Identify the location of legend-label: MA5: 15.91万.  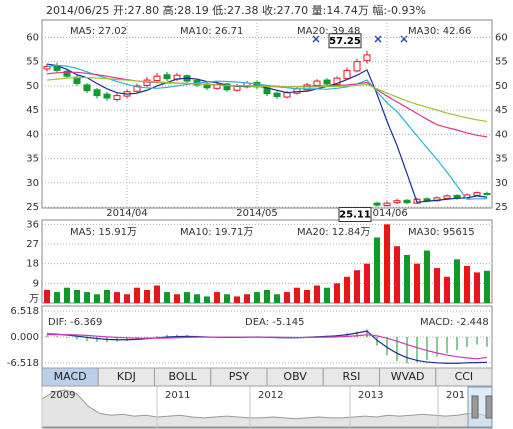
(103, 232).